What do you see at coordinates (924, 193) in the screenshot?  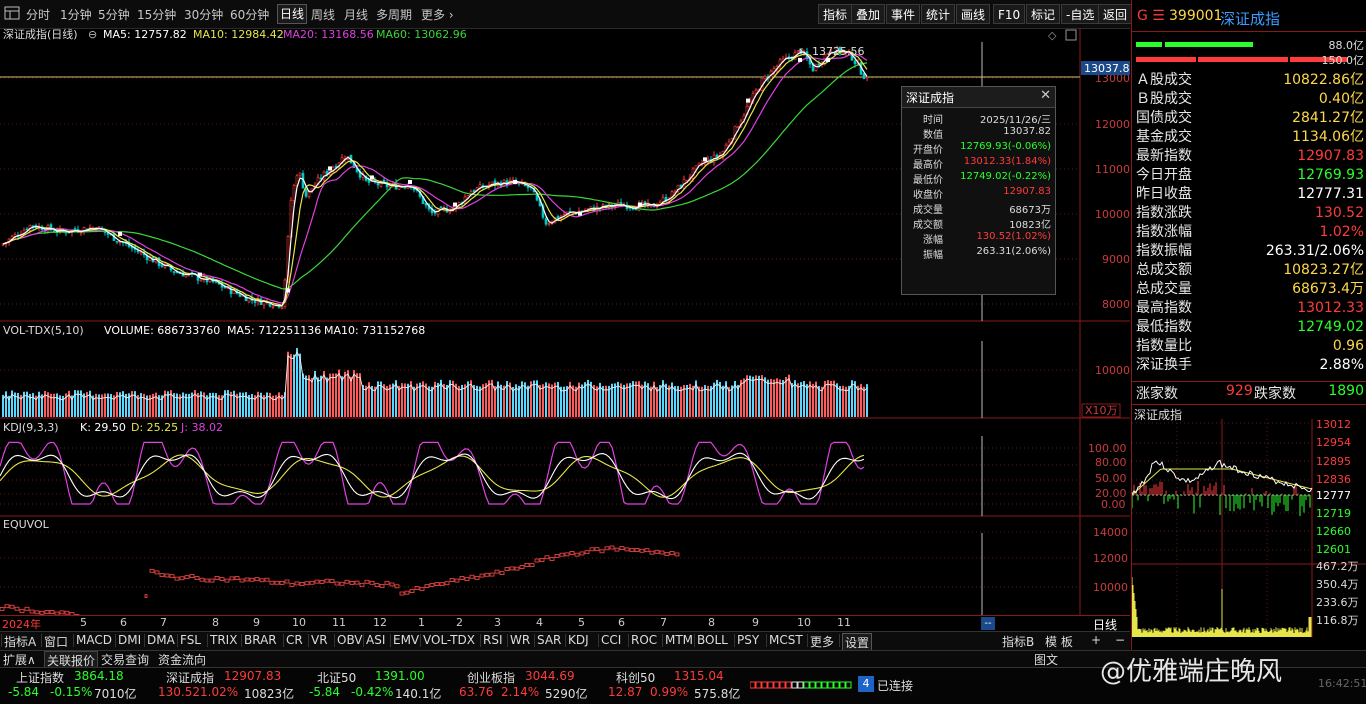 I see `popup-label: 收盘价` at bounding box center [924, 193].